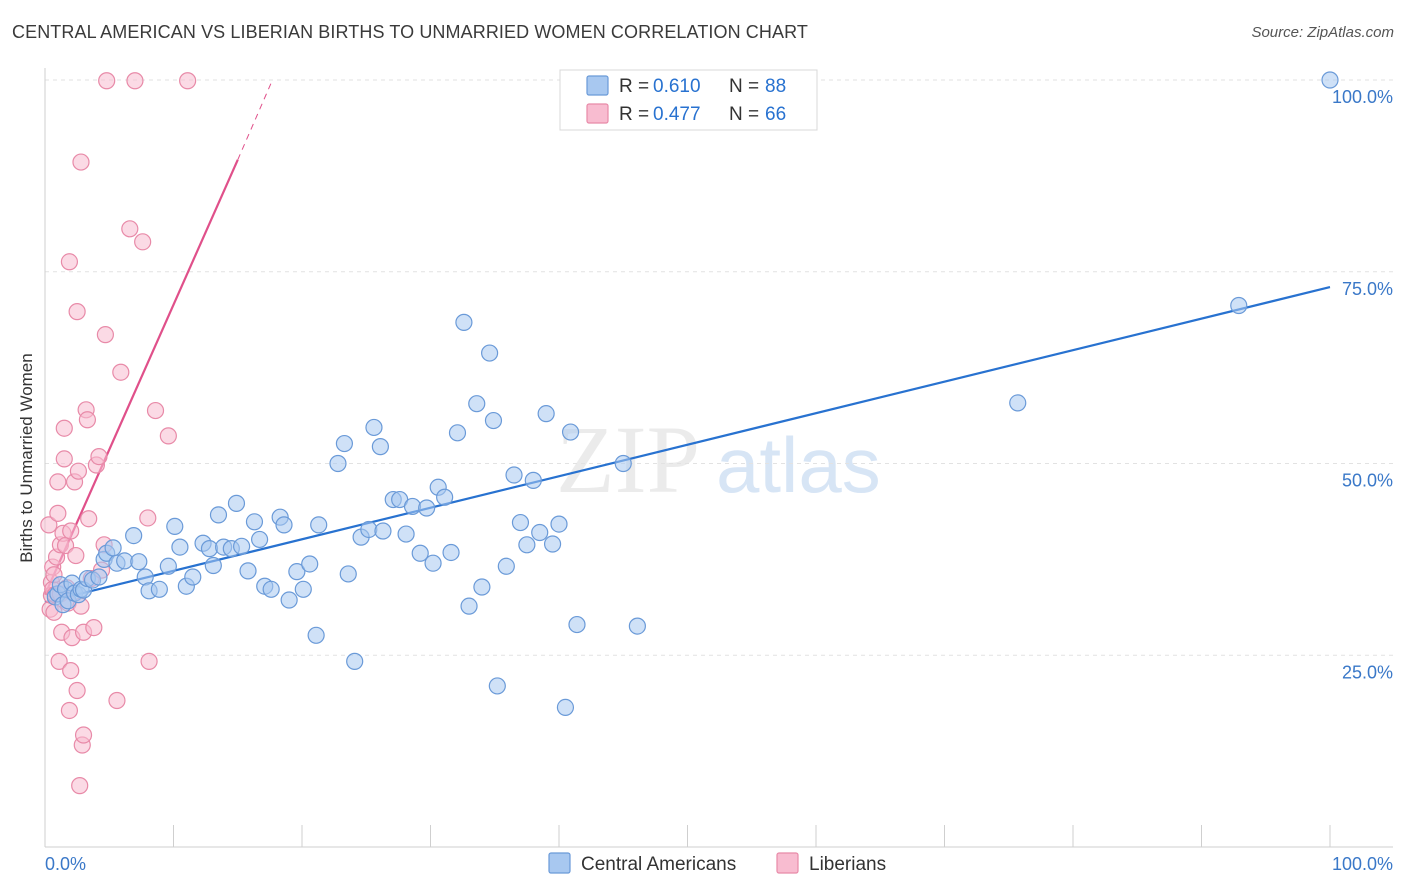 This screenshot has width=1406, height=892. I want to click on watermark-atlas: atlas, so click(798, 465).